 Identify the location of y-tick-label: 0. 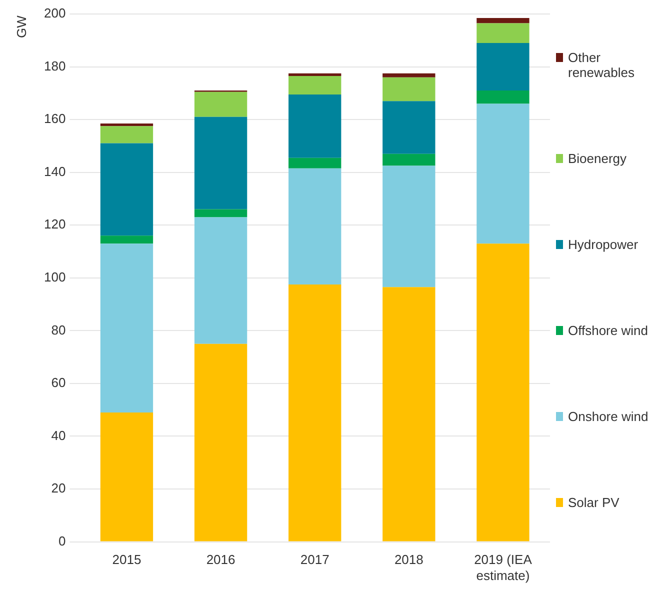
(62, 540).